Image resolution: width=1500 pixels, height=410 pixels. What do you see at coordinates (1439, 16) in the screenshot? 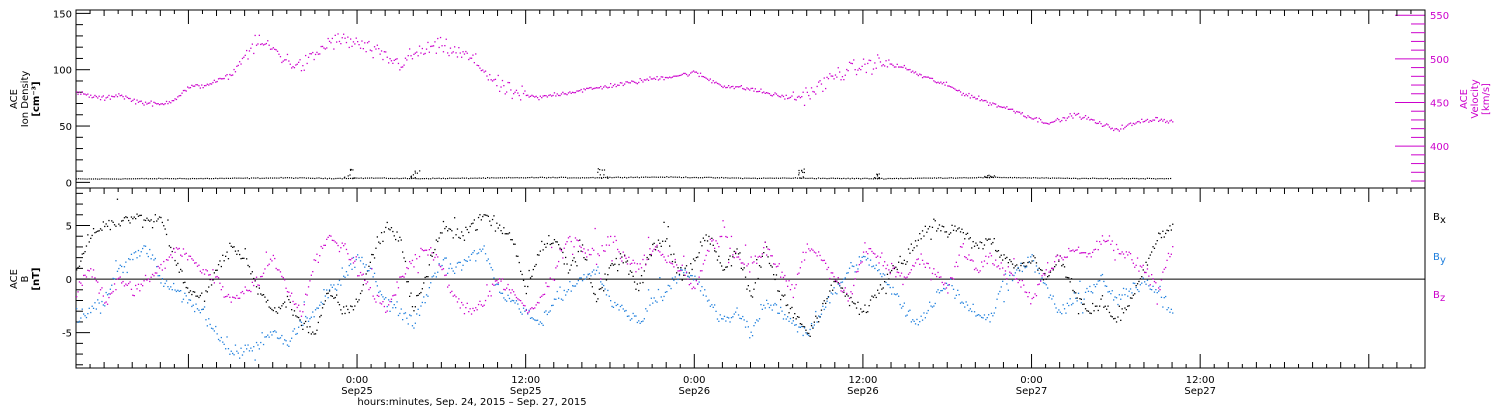
I see `y-right-tick-label: 550` at bounding box center [1439, 16].